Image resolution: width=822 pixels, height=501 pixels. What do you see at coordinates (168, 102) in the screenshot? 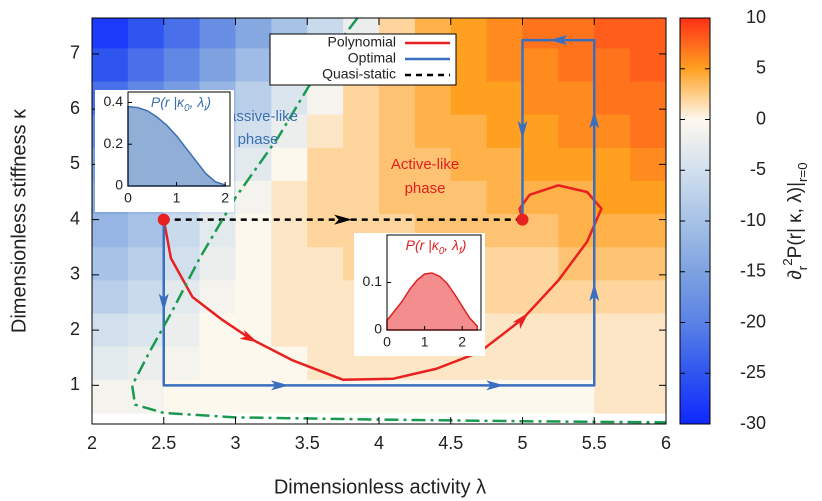
I see `label-part: P(r |κ` at bounding box center [168, 102].